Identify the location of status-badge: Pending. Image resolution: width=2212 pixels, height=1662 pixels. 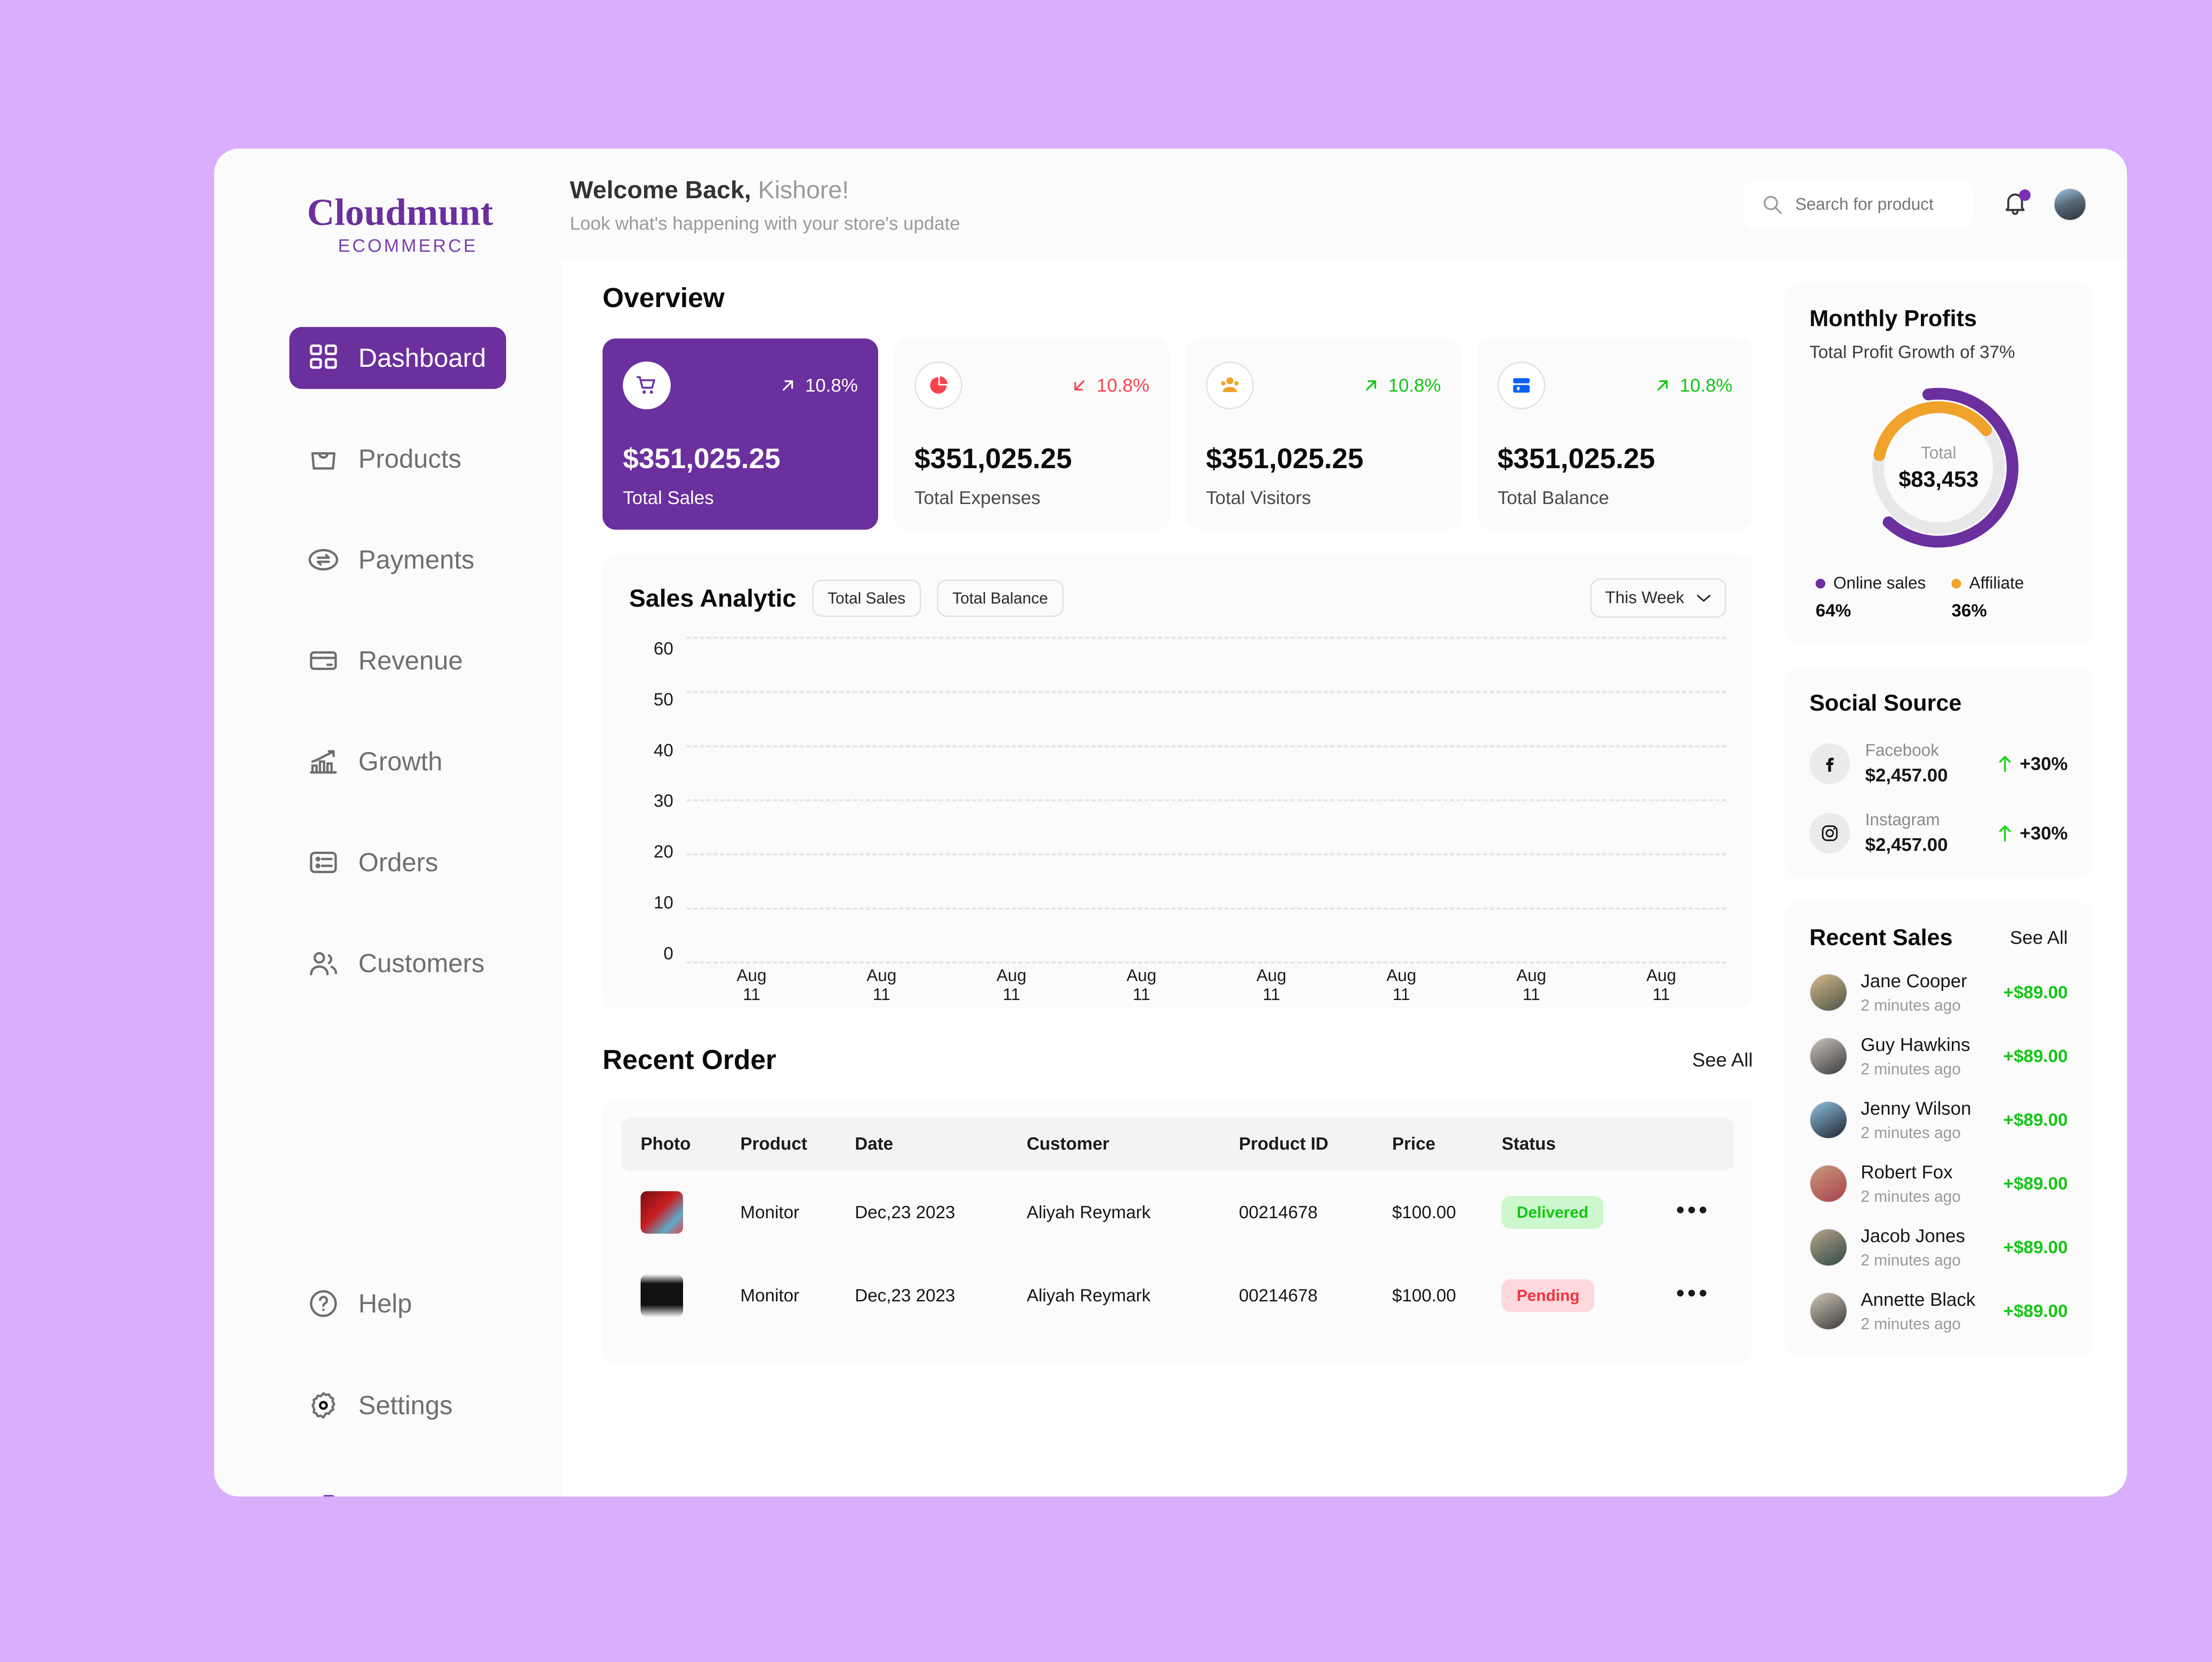
(1549, 1295).